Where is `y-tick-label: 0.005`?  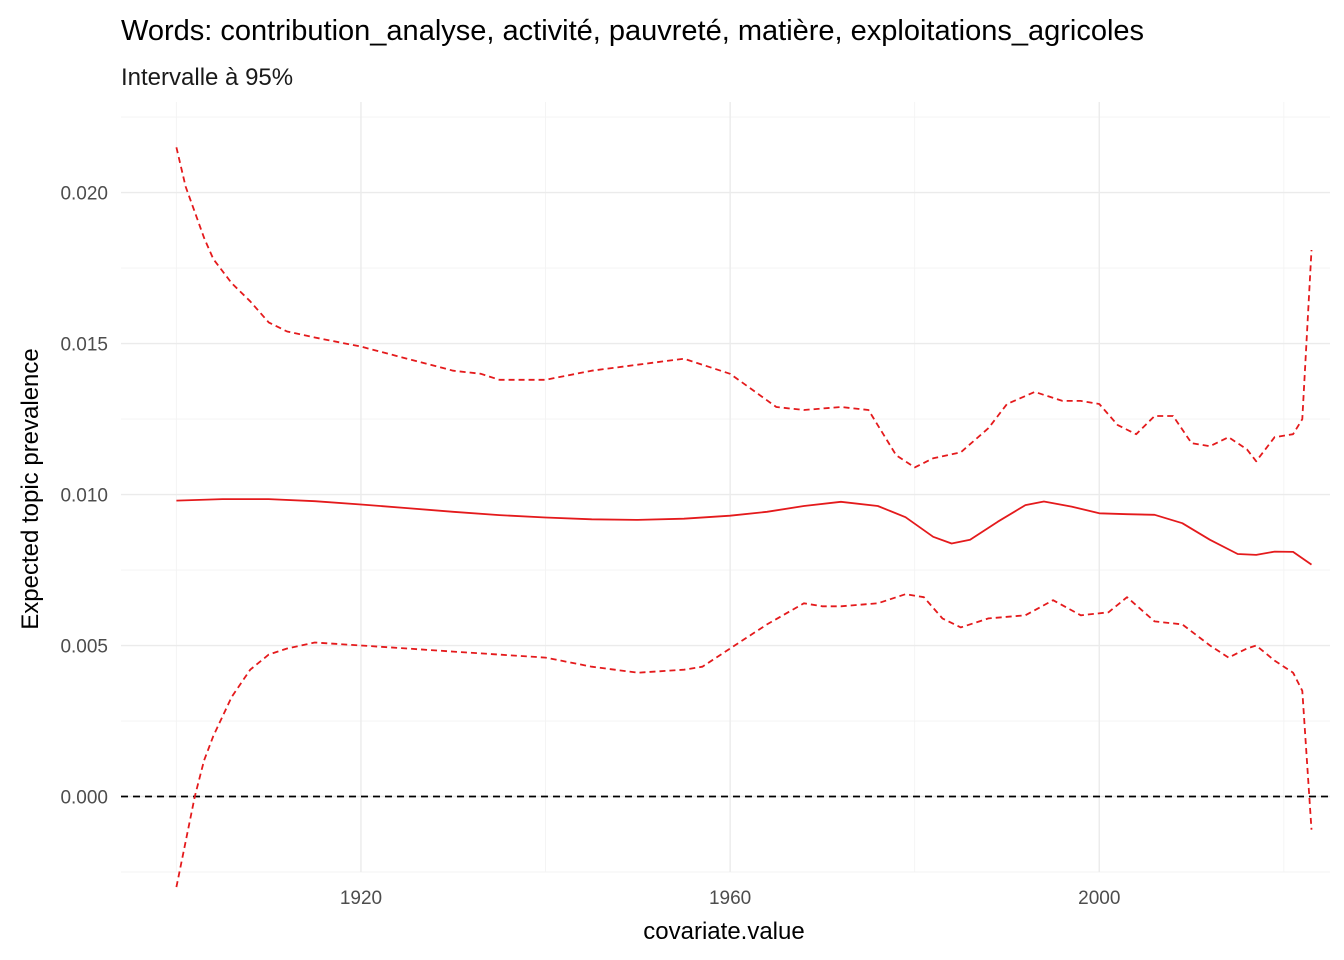 y-tick-label: 0.005 is located at coordinates (84, 647).